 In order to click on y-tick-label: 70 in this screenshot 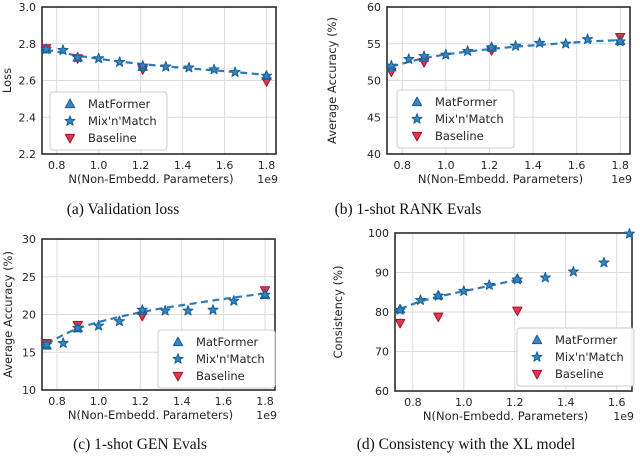, I will do `click(382, 352)`.